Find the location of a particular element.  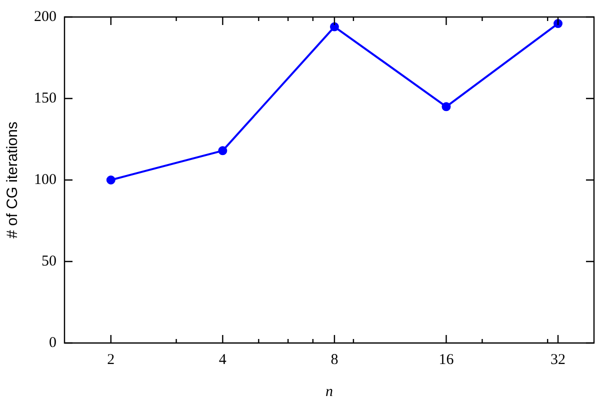

y-tick-label: 0 is located at coordinates (52, 342).